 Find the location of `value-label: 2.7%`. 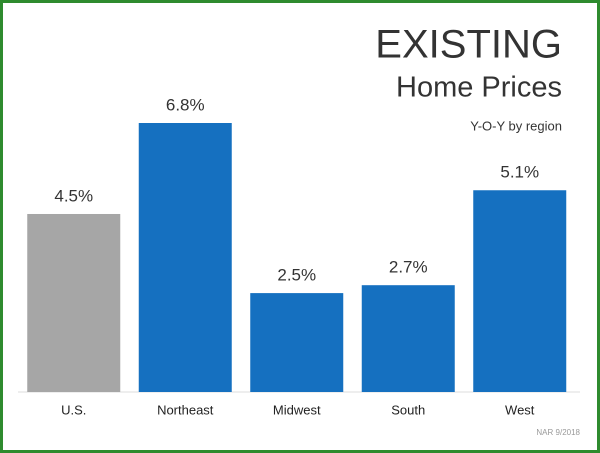

value-label: 2.7% is located at coordinates (408, 267).